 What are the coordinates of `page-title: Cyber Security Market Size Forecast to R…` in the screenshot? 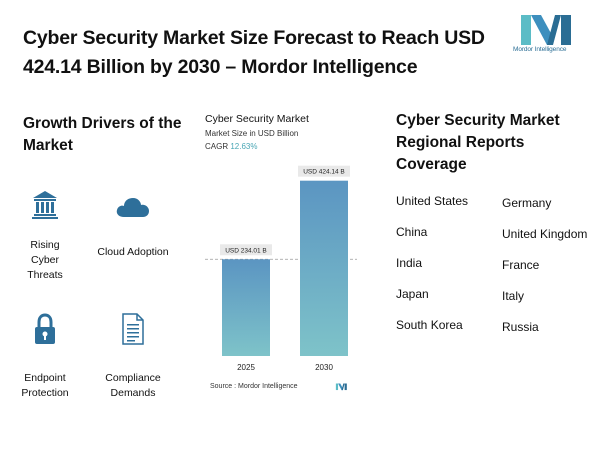 It's located at (254, 52).